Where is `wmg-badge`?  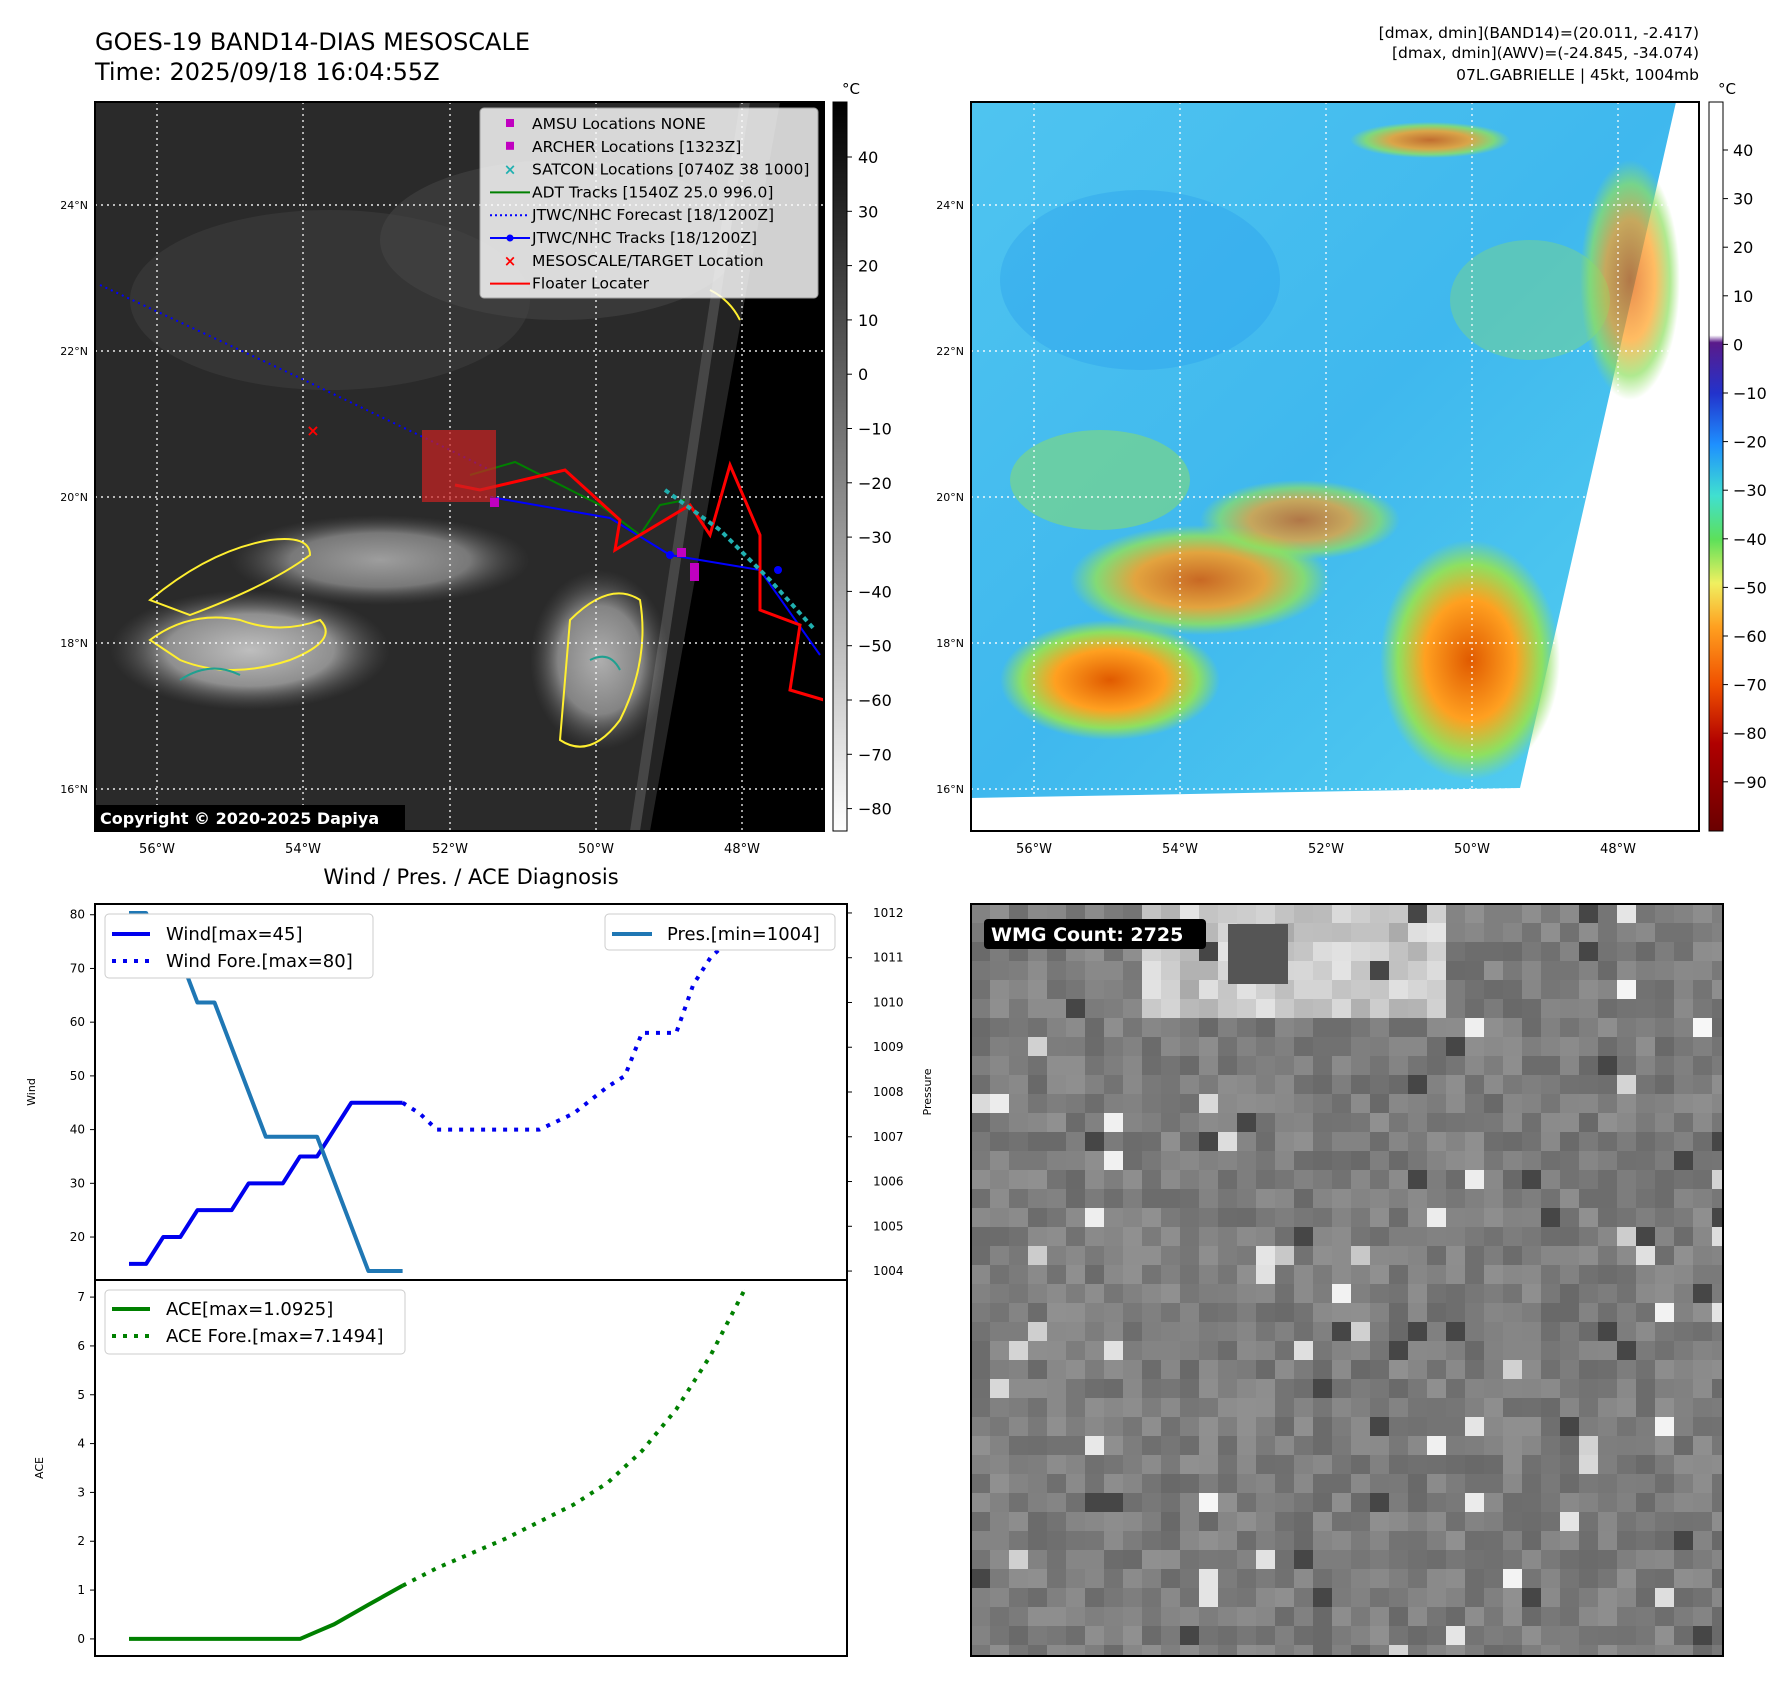
wmg-badge is located at coordinates (1095, 934).